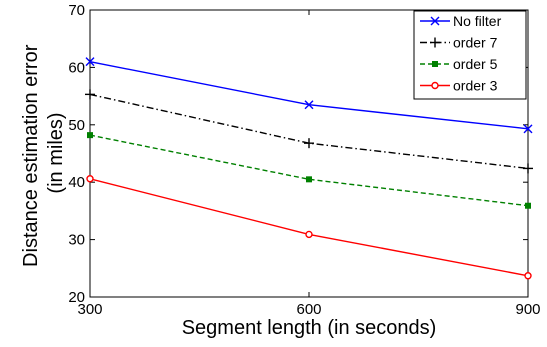  I want to click on legend-box, so click(470, 55).